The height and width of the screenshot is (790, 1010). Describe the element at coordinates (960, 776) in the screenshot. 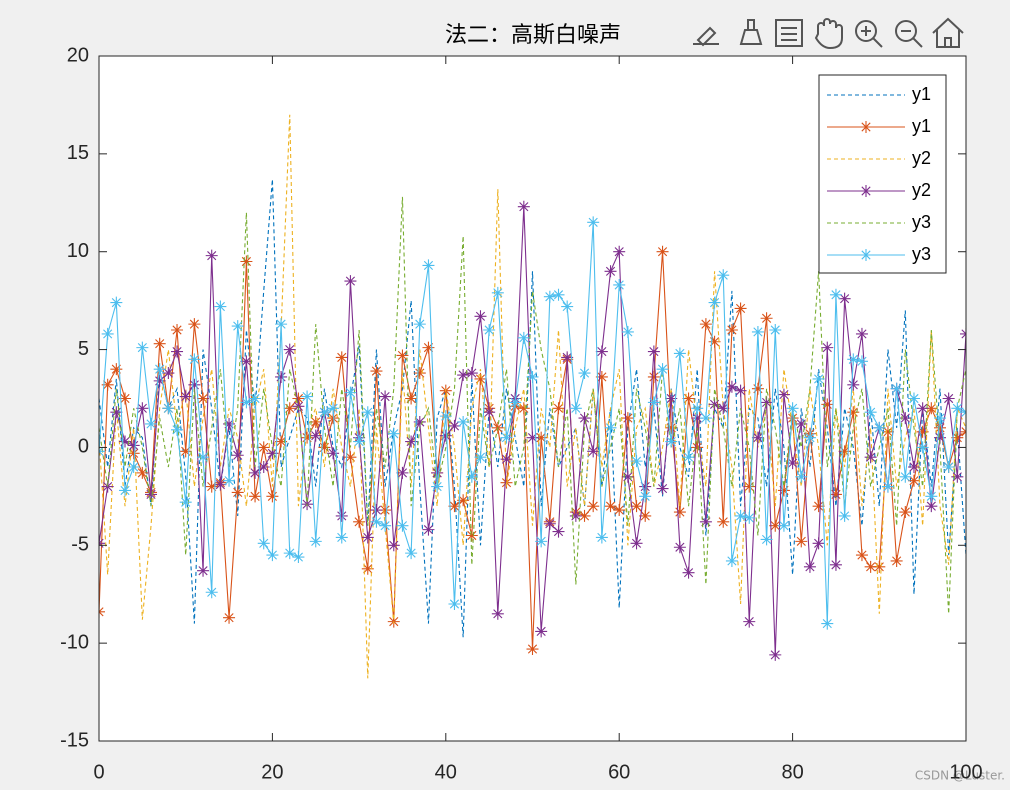

I see `watermark: CSDN @Luster.` at that location.